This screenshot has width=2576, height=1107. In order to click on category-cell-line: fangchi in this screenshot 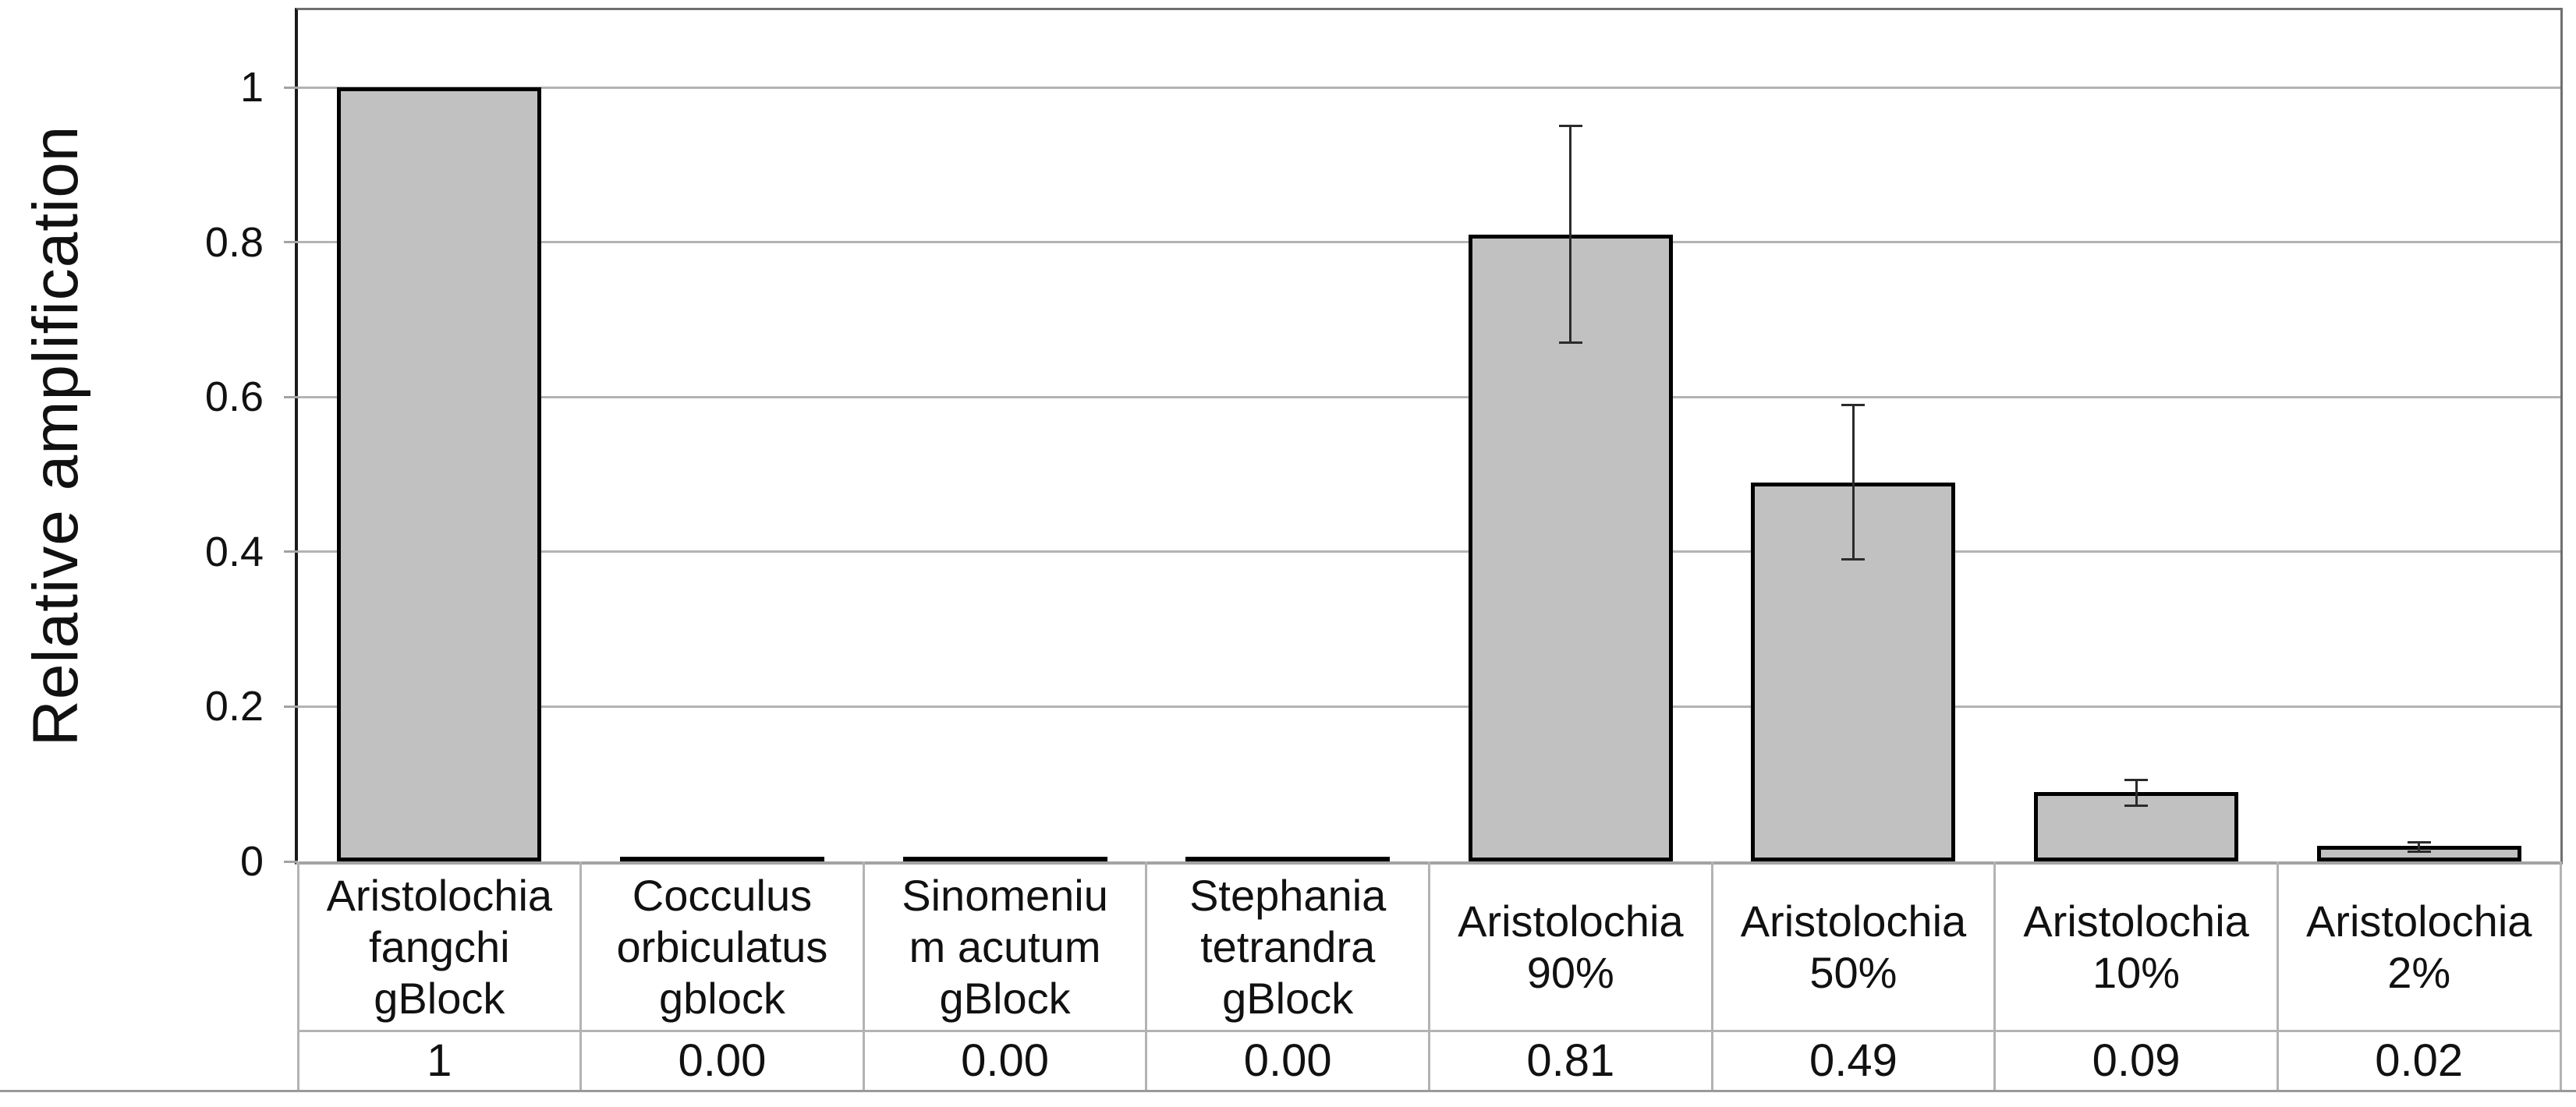, I will do `click(439, 946)`.